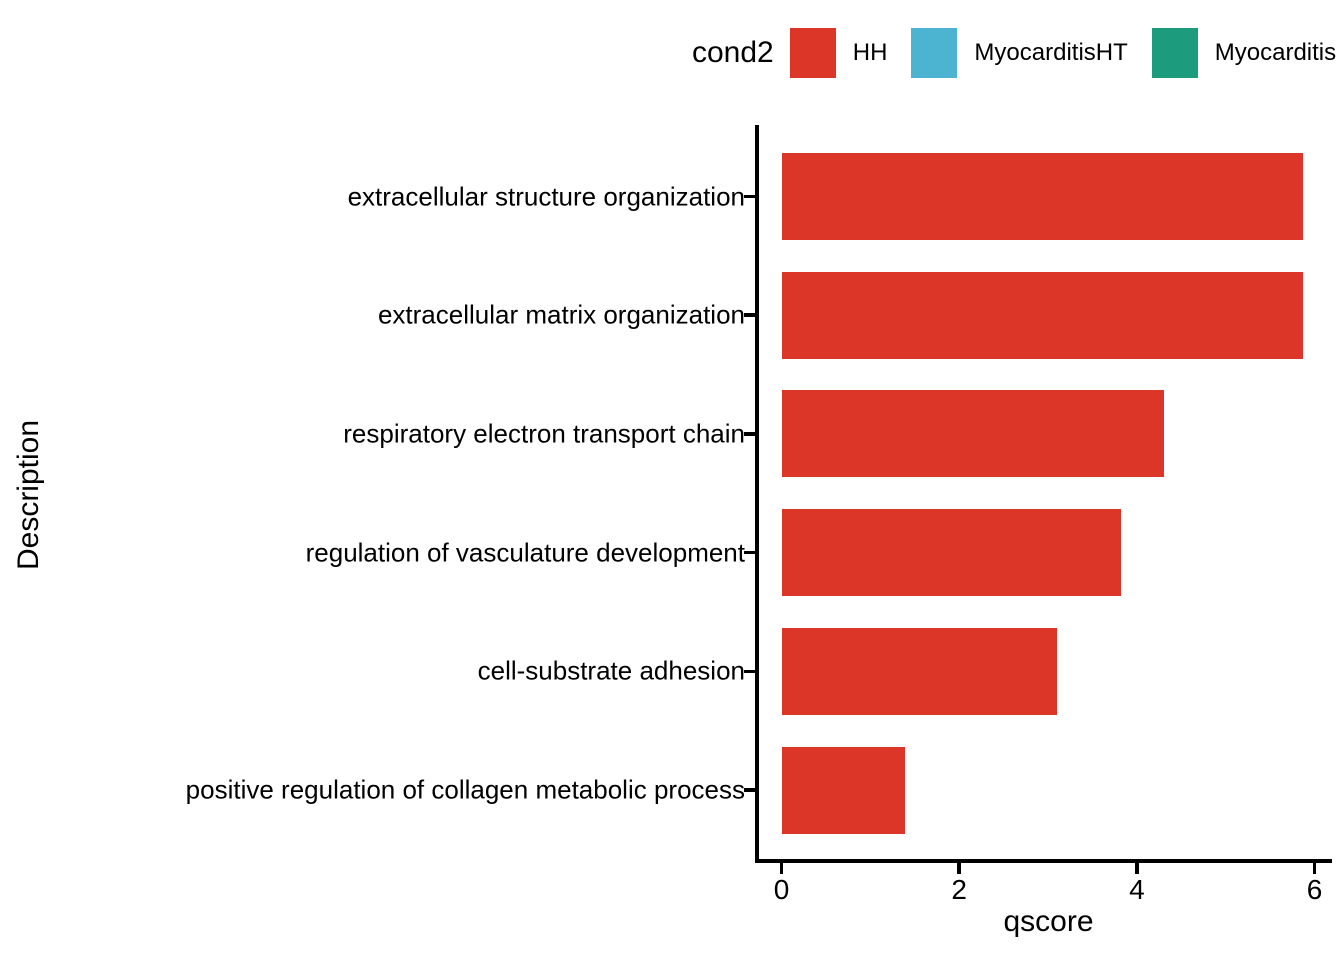 The width and height of the screenshot is (1344, 960). Describe the element at coordinates (546, 196) in the screenshot. I see `y-tick-label: extracellular structure organization` at that location.